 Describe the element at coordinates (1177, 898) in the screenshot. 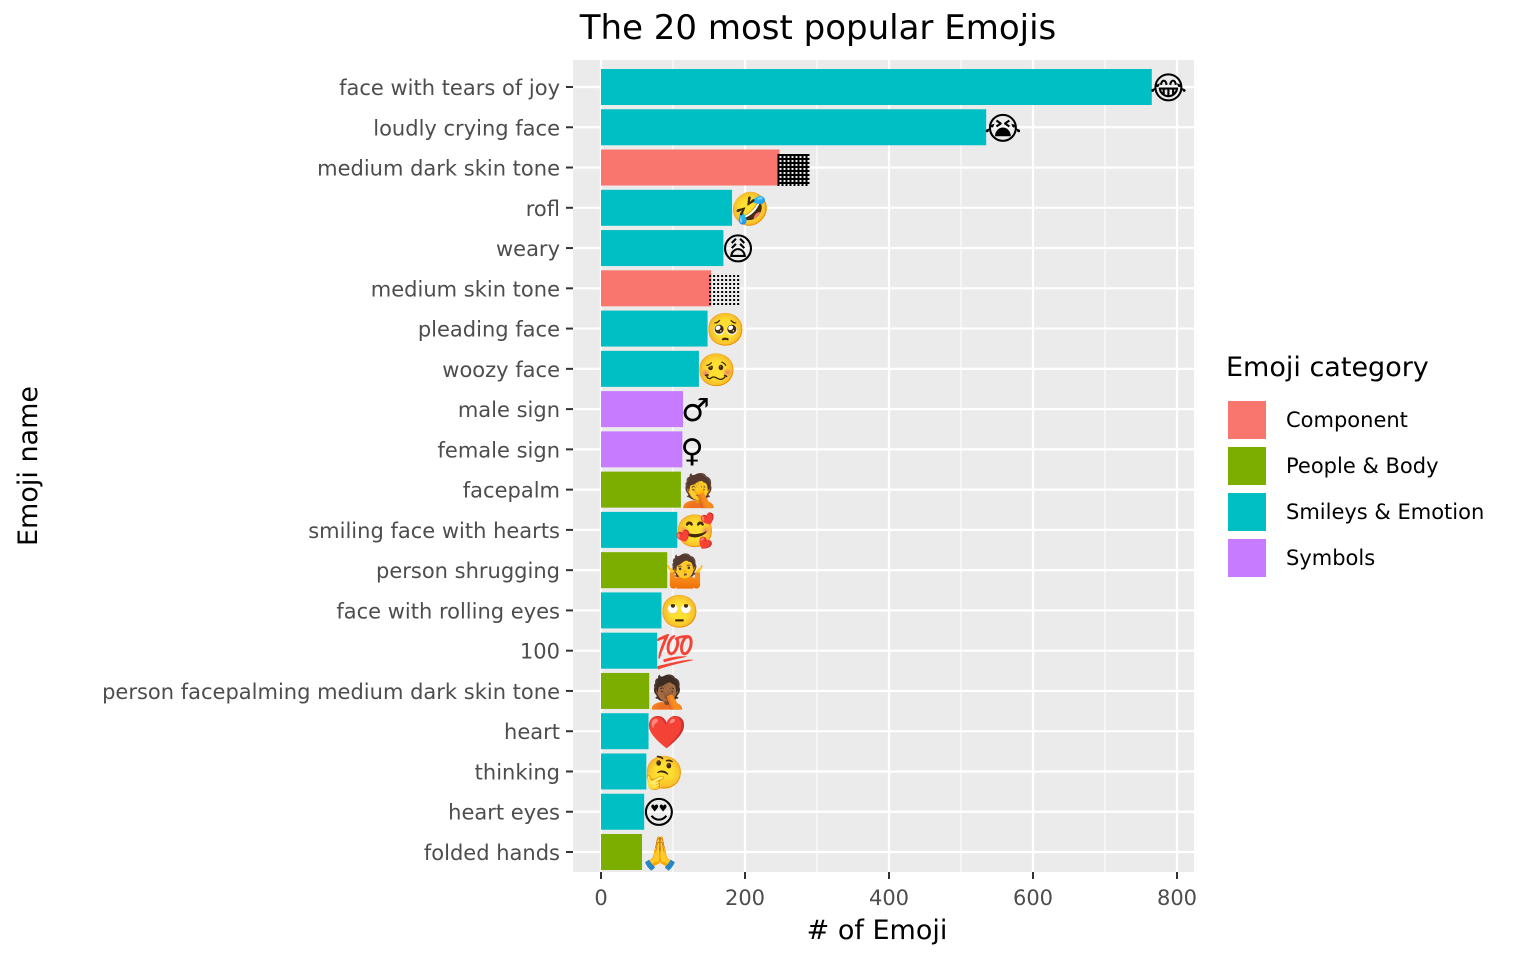

I see `x-tick-label: 800` at that location.